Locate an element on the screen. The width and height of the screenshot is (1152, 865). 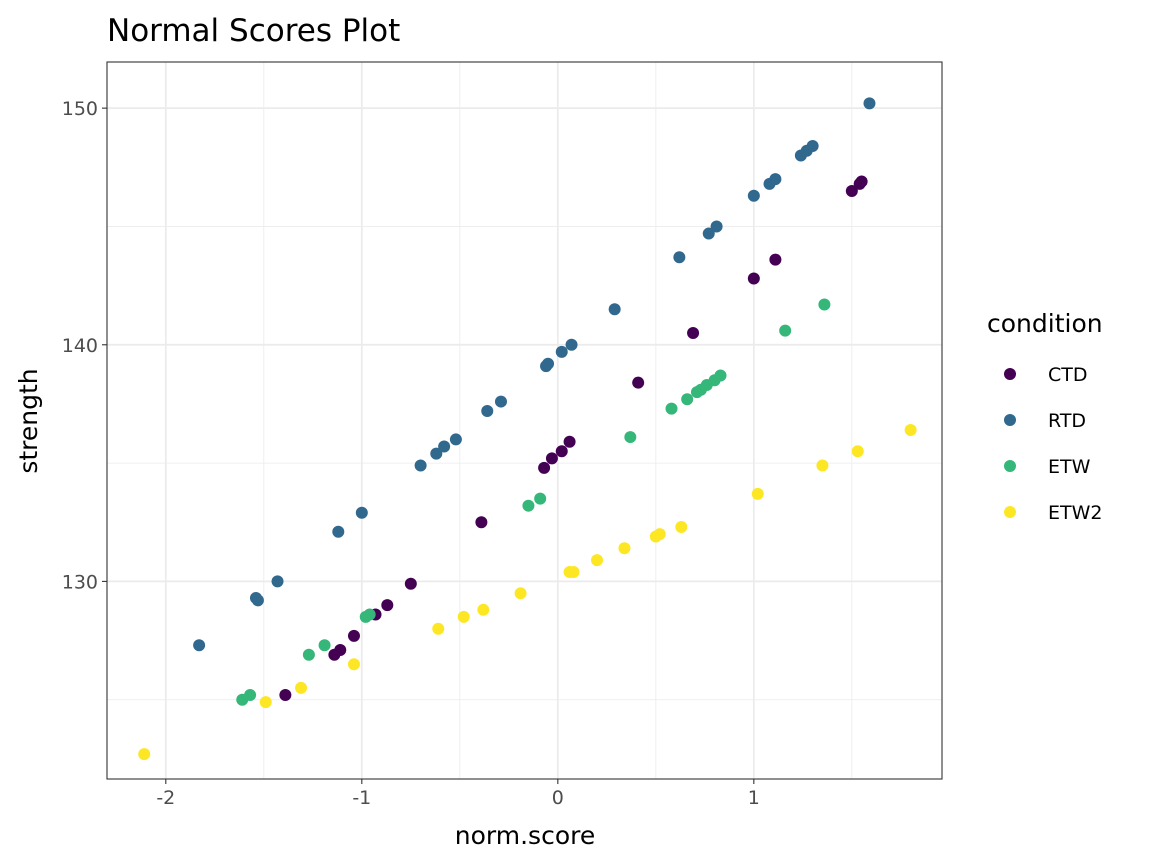
x-axis: -2 -1 0 1 is located at coordinates (458, 794).